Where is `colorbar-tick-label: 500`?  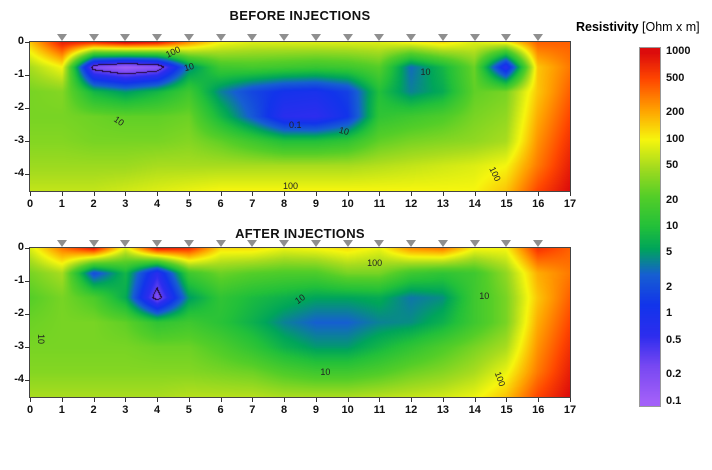
colorbar-tick-label: 500 is located at coordinates (675, 77).